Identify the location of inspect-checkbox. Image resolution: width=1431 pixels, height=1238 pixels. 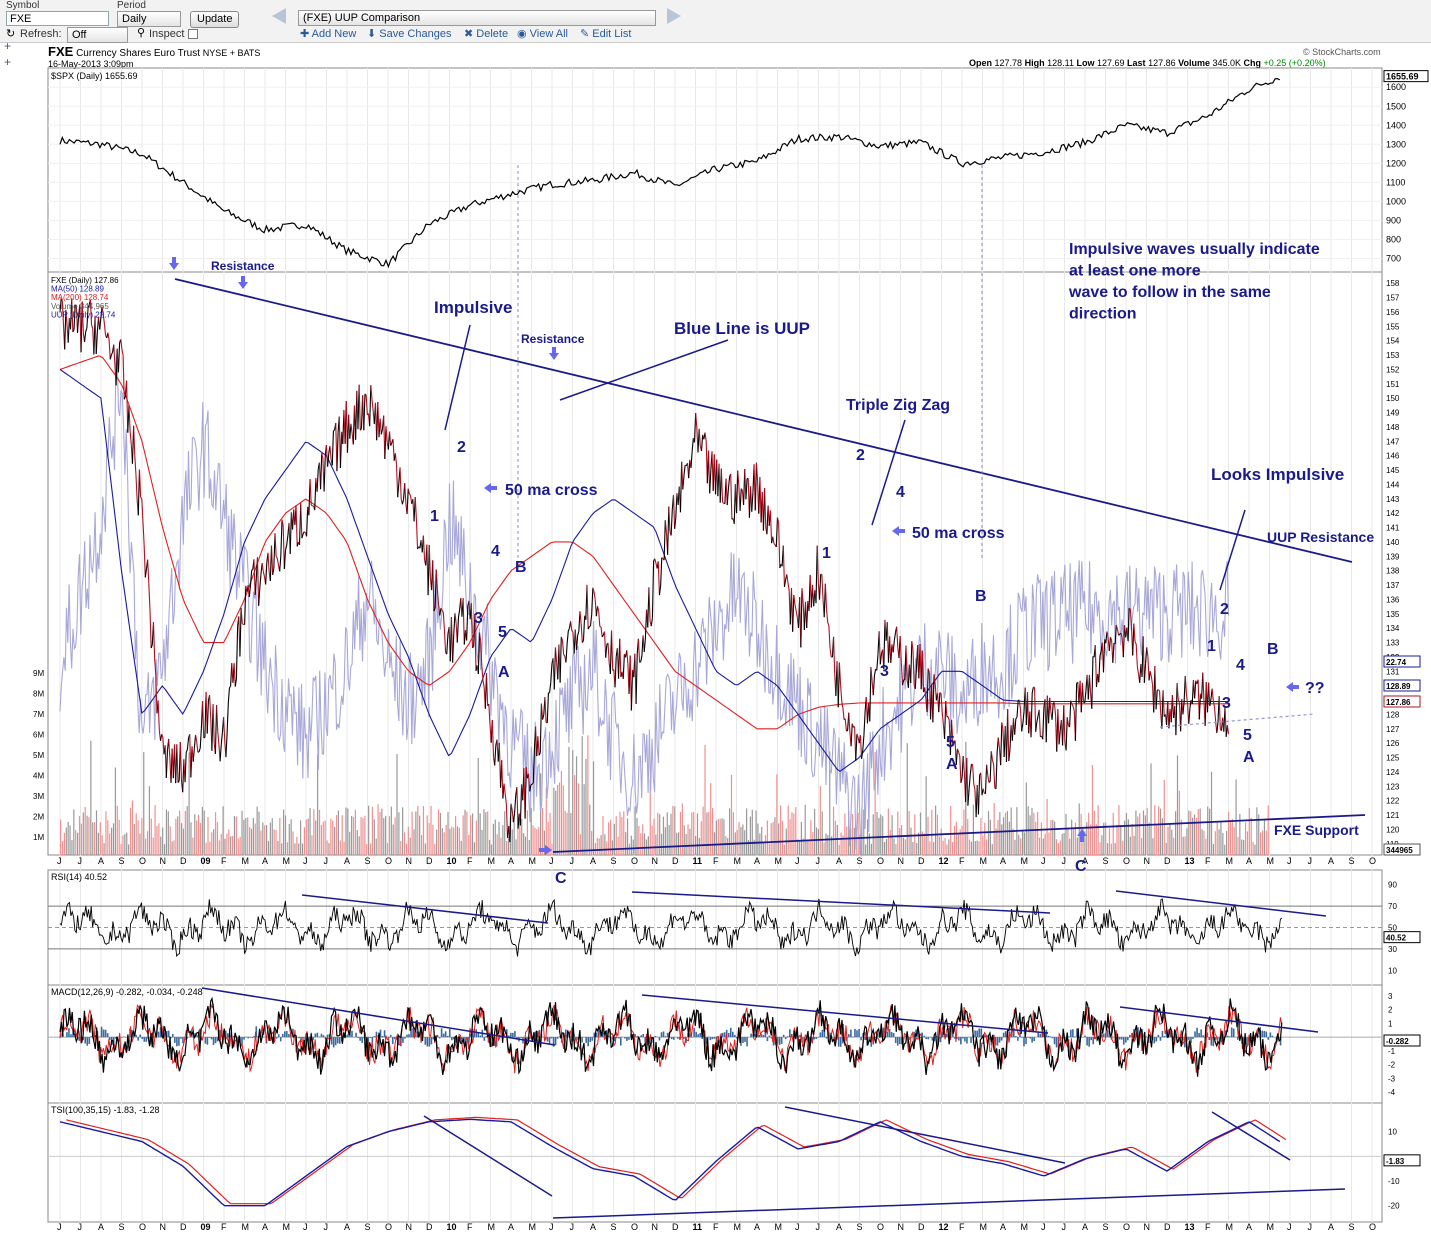
(193, 34).